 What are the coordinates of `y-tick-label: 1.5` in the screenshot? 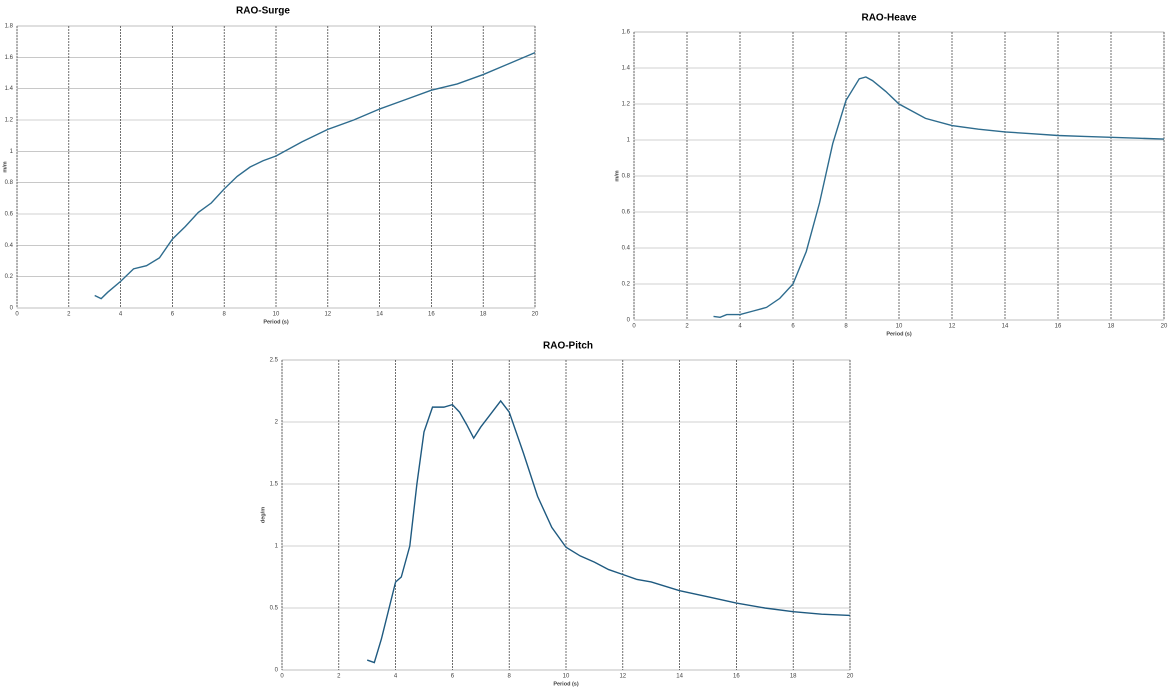 It's located at (274, 485).